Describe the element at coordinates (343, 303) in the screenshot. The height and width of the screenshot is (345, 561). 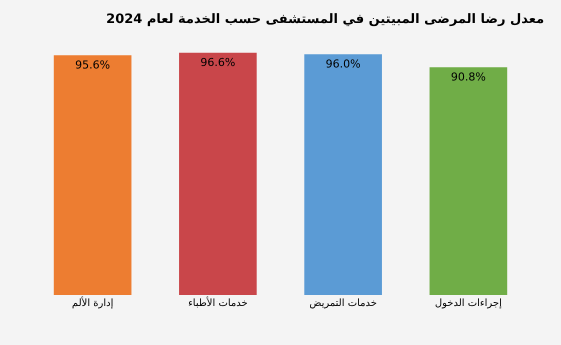
I see `x-tick-label: خدمات التمريض` at that location.